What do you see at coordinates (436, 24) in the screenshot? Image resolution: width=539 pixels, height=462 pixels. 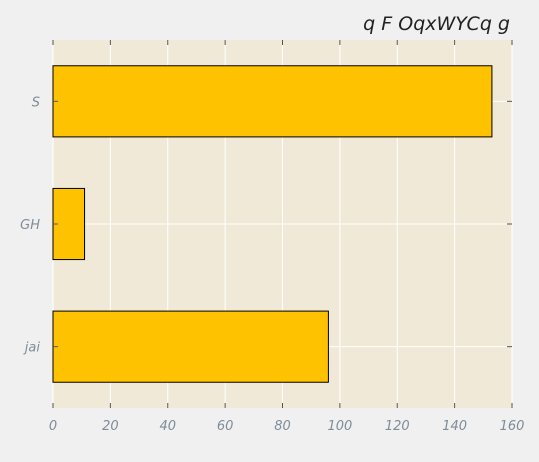 I see `chart-title: q F OqxWYCq g` at bounding box center [436, 24].